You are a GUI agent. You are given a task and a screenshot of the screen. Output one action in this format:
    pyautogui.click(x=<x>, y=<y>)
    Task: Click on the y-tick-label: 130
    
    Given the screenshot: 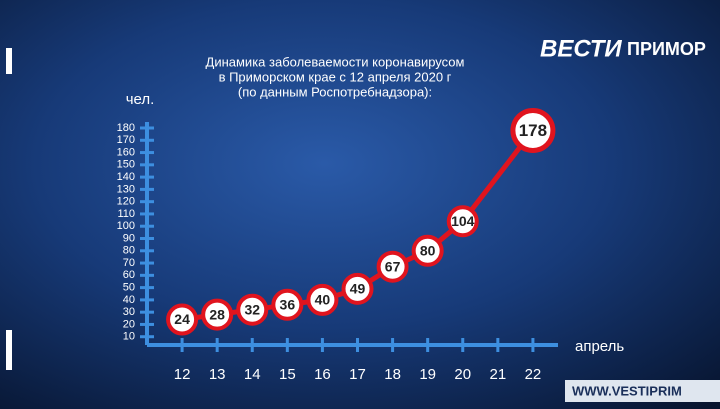 What is the action you would take?
    pyautogui.click(x=126, y=189)
    